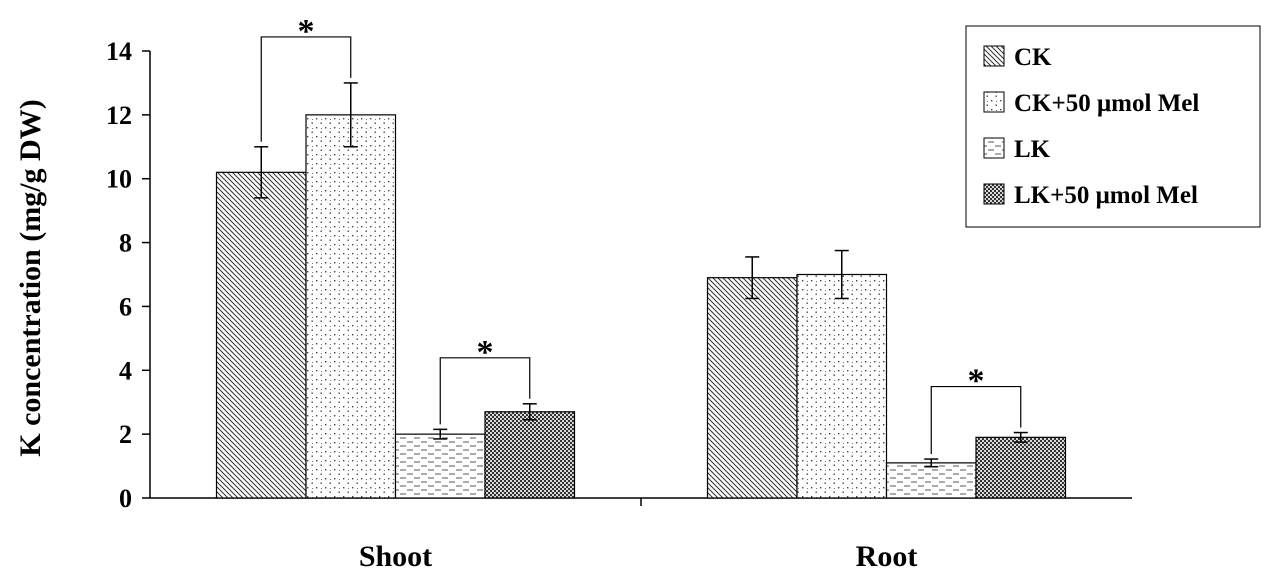 The image size is (1270, 578). Describe the element at coordinates (125, 434) in the screenshot. I see `y-tick-label: 2` at that location.